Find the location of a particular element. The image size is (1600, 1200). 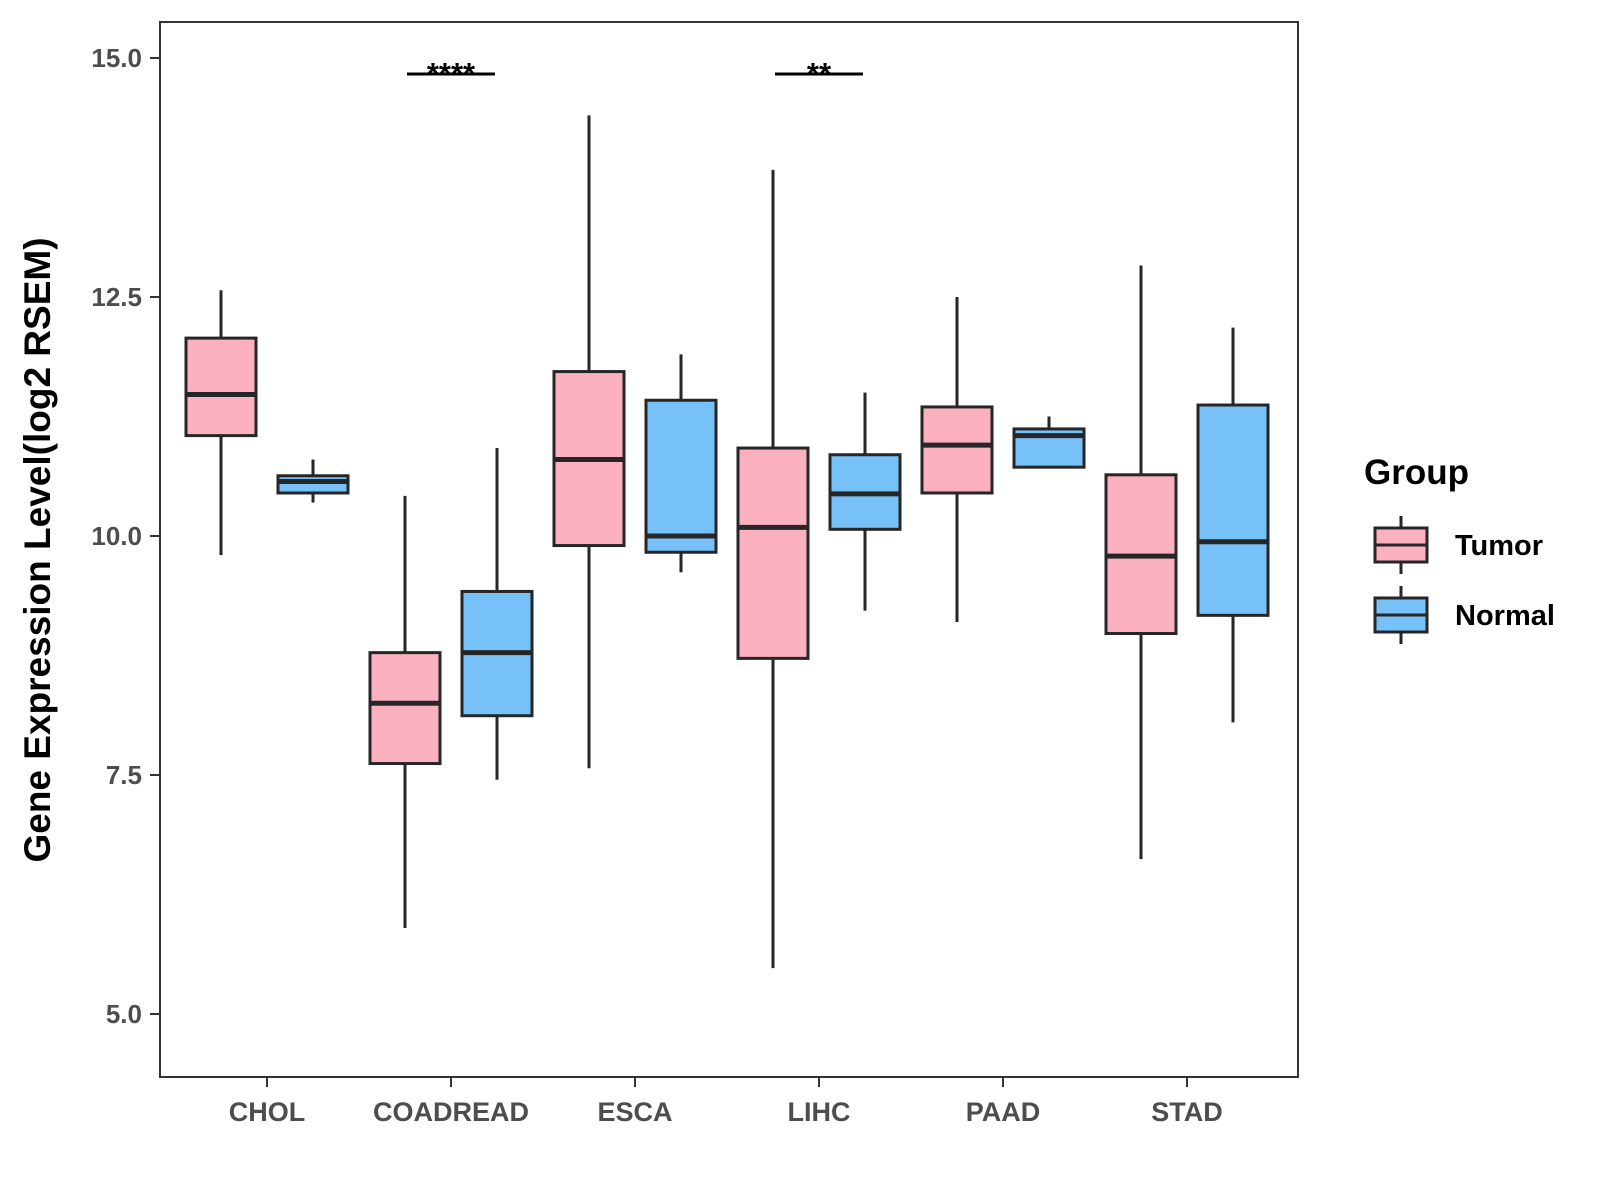

box-tumor-esca is located at coordinates (589, 442).